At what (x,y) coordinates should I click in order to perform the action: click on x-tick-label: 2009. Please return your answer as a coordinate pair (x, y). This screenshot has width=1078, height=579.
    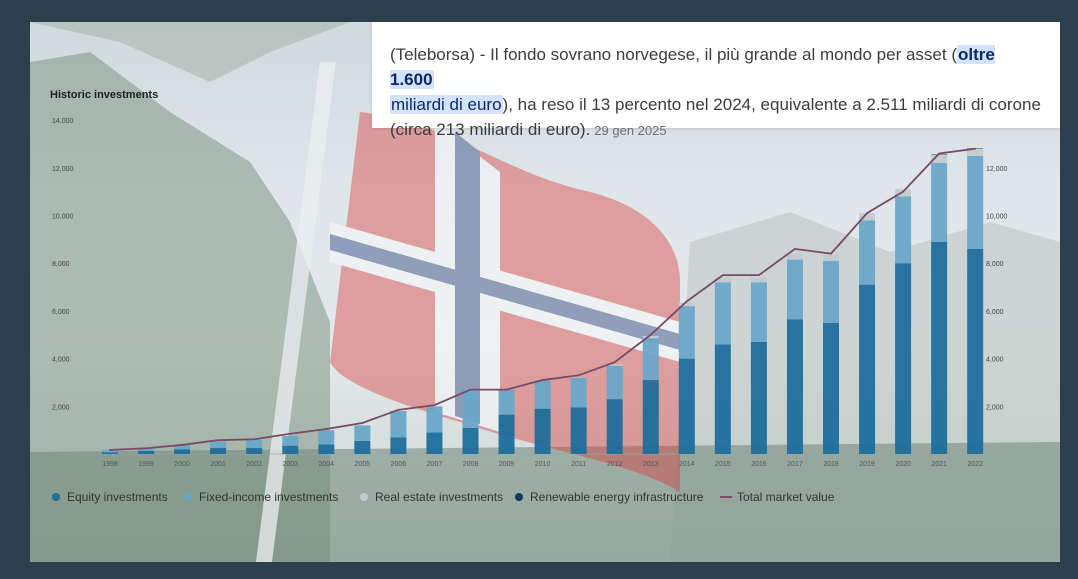
    Looking at the image, I should click on (507, 464).